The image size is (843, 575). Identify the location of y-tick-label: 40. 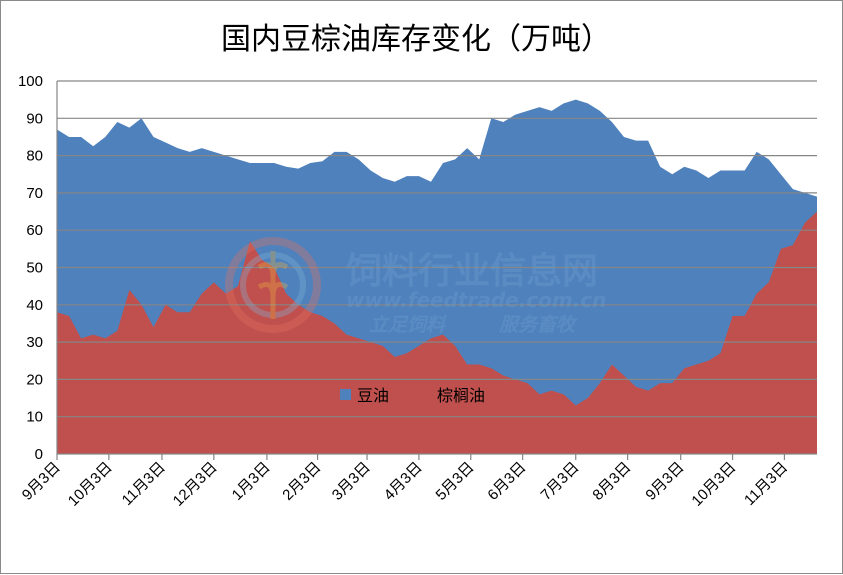
(34, 305).